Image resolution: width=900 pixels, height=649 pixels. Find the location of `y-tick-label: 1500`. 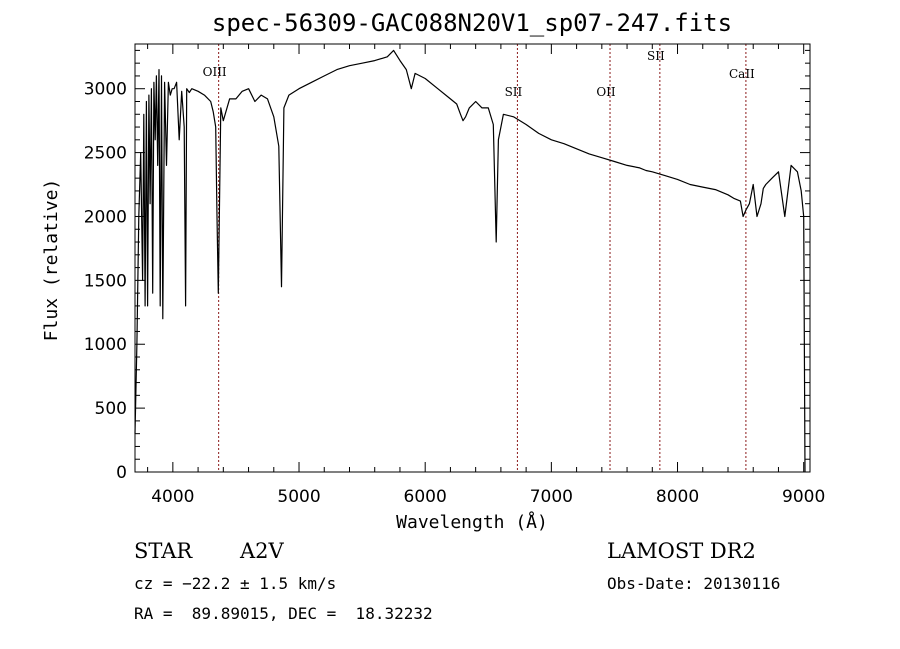

y-tick-label: 1500 is located at coordinates (105, 281).